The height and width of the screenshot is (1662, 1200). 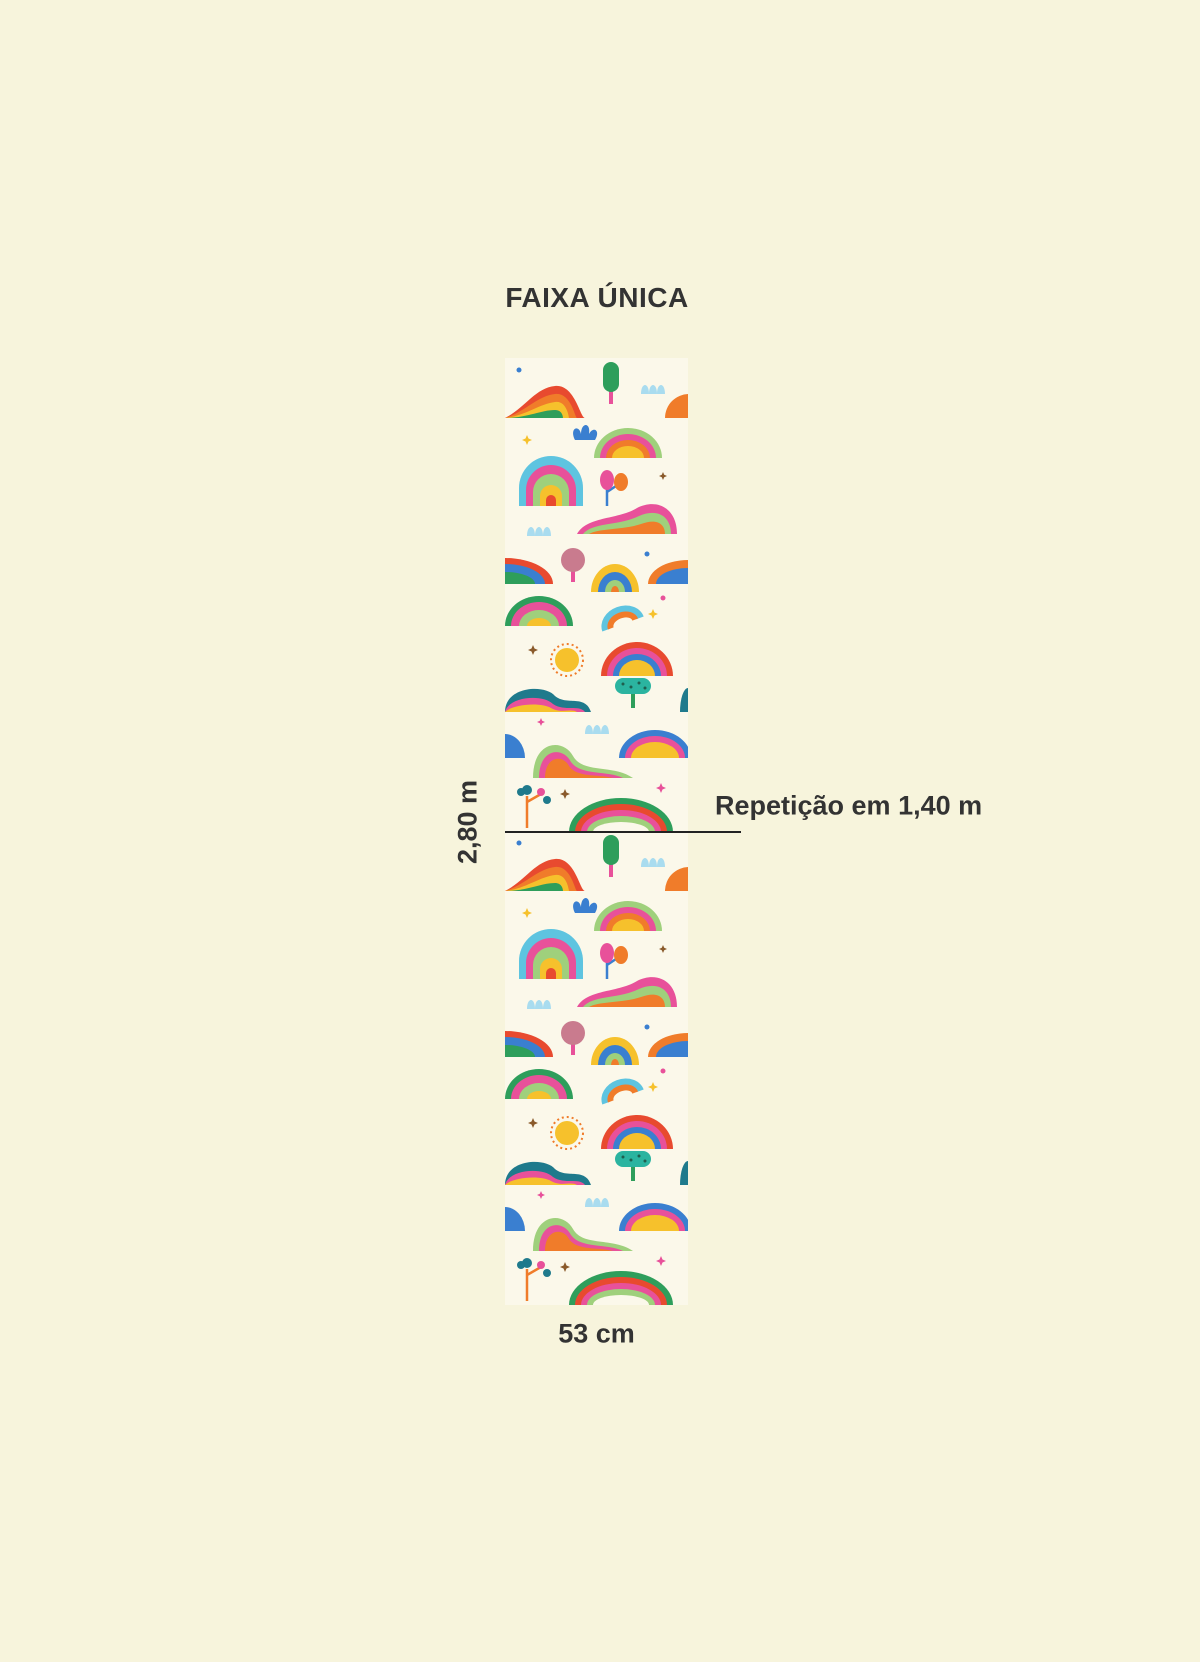 What do you see at coordinates (597, 297) in the screenshot?
I see `diagram-title: FAIXA ÚNICA` at bounding box center [597, 297].